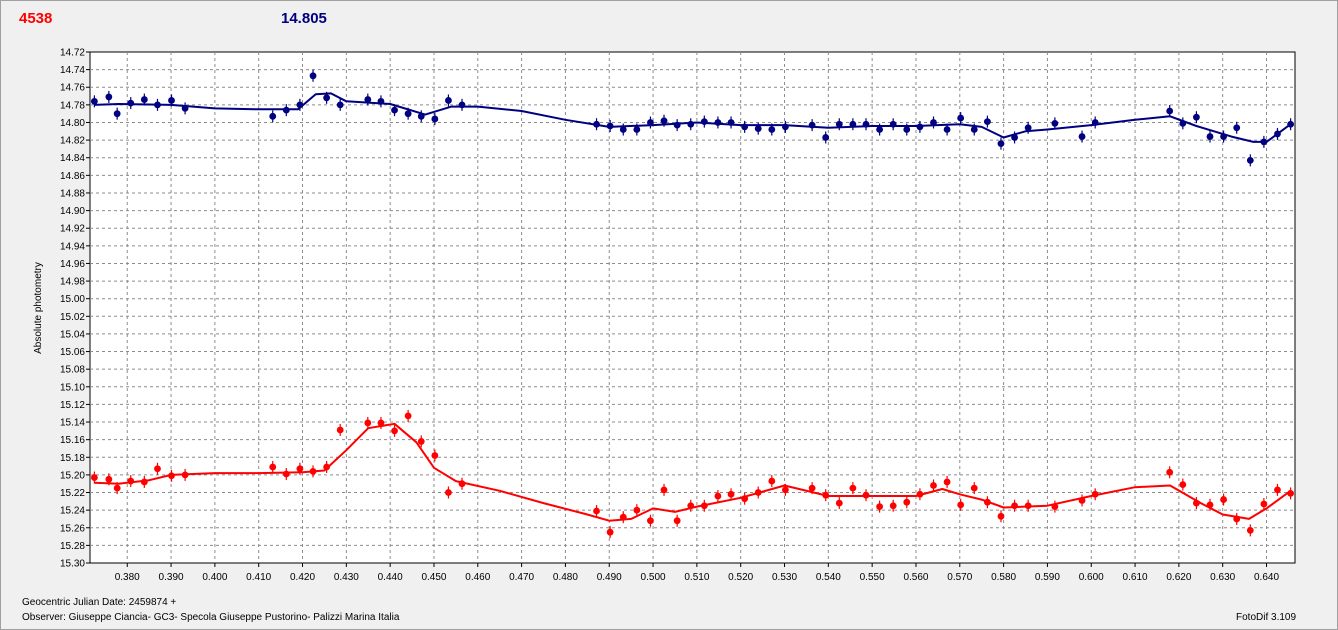  What do you see at coordinates (1266, 577) in the screenshot?
I see `x-tick-label: 0.640` at bounding box center [1266, 577].